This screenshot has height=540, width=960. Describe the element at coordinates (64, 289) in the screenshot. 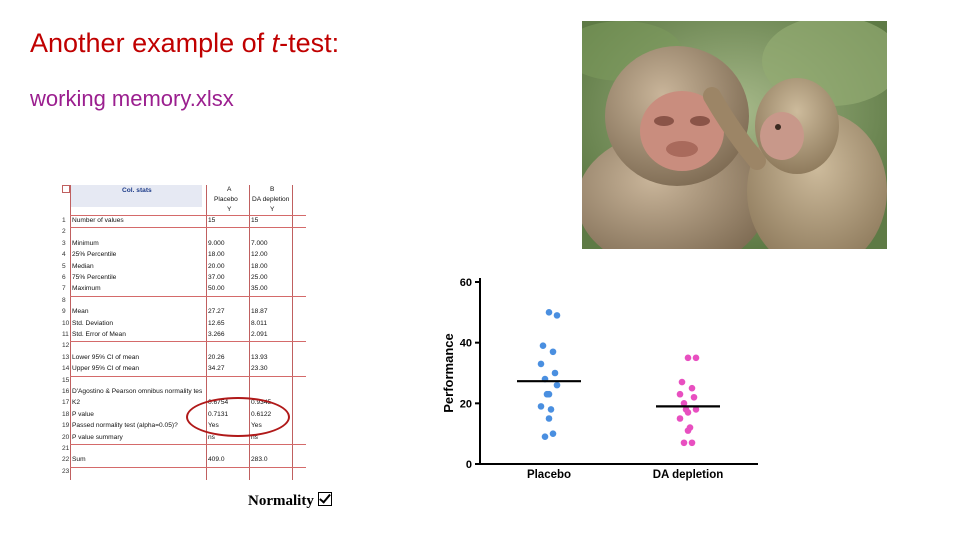

I see `row-number: 7` at that location.